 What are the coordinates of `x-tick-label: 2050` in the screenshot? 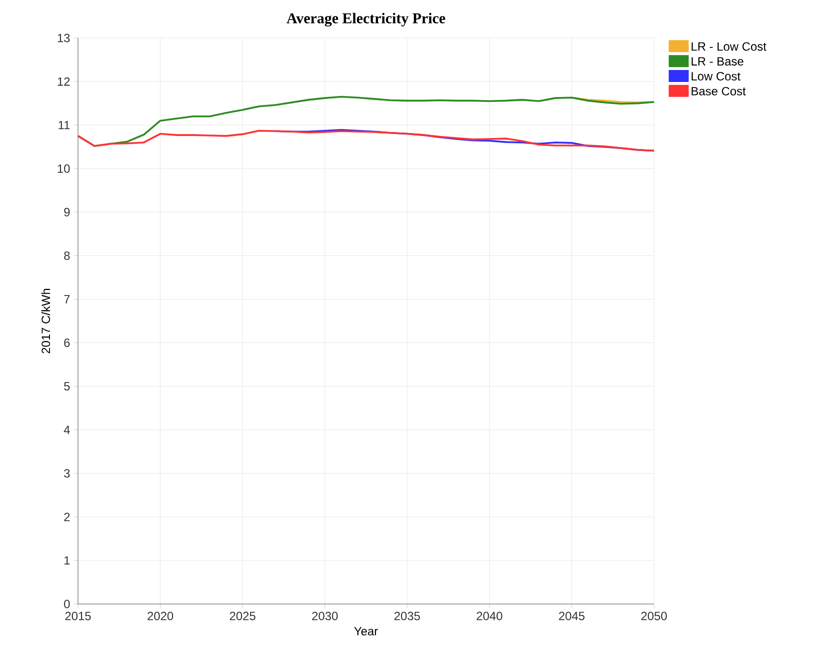 It's located at (654, 616).